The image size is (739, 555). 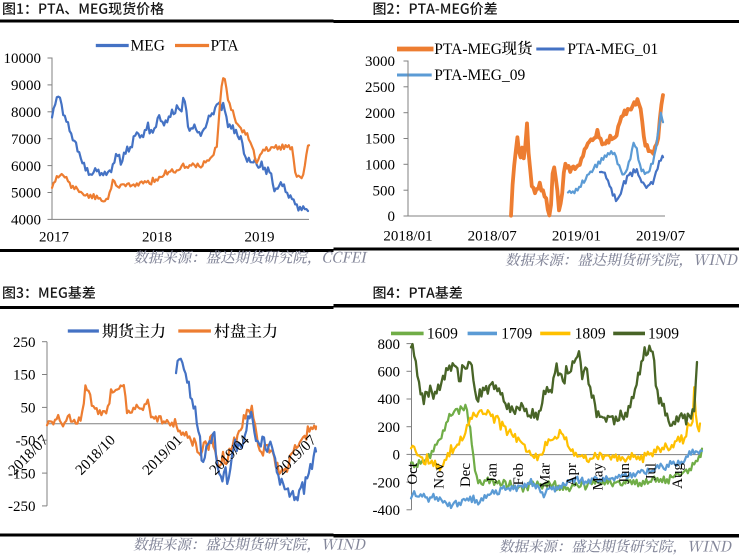 What do you see at coordinates (380, 62) in the screenshot?
I see `svg-text: 3000` at bounding box center [380, 62].